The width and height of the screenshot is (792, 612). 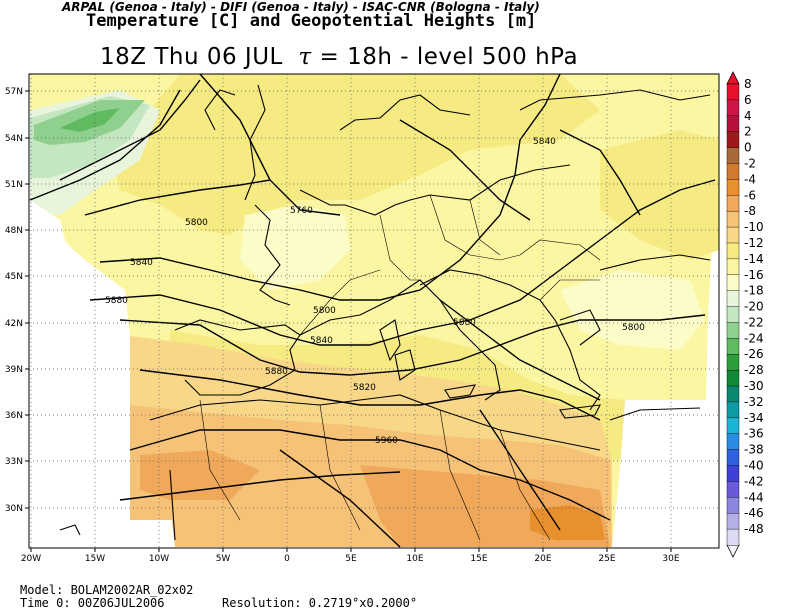 What do you see at coordinates (191, 57) in the screenshot?
I see `time-label: 18Z Thu 06 JUL` at bounding box center [191, 57].